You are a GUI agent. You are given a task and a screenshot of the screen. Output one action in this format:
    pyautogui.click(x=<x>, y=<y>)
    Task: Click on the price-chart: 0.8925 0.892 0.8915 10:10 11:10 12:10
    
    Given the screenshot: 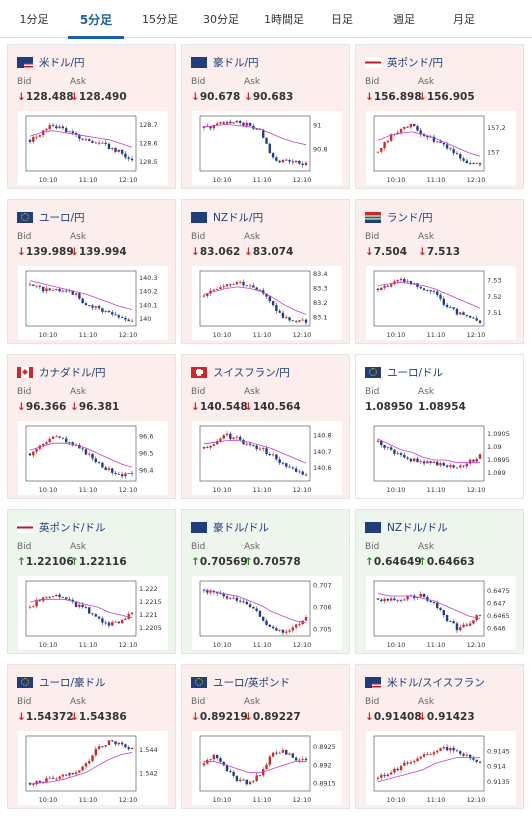 What is the action you would take?
    pyautogui.click(x=267, y=768)
    